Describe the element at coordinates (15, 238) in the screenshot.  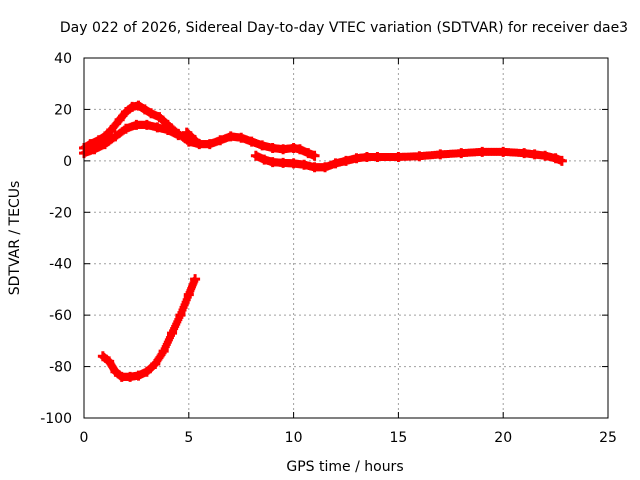
I see `y-axis-label: SDTVAR / TECUs` at that location.